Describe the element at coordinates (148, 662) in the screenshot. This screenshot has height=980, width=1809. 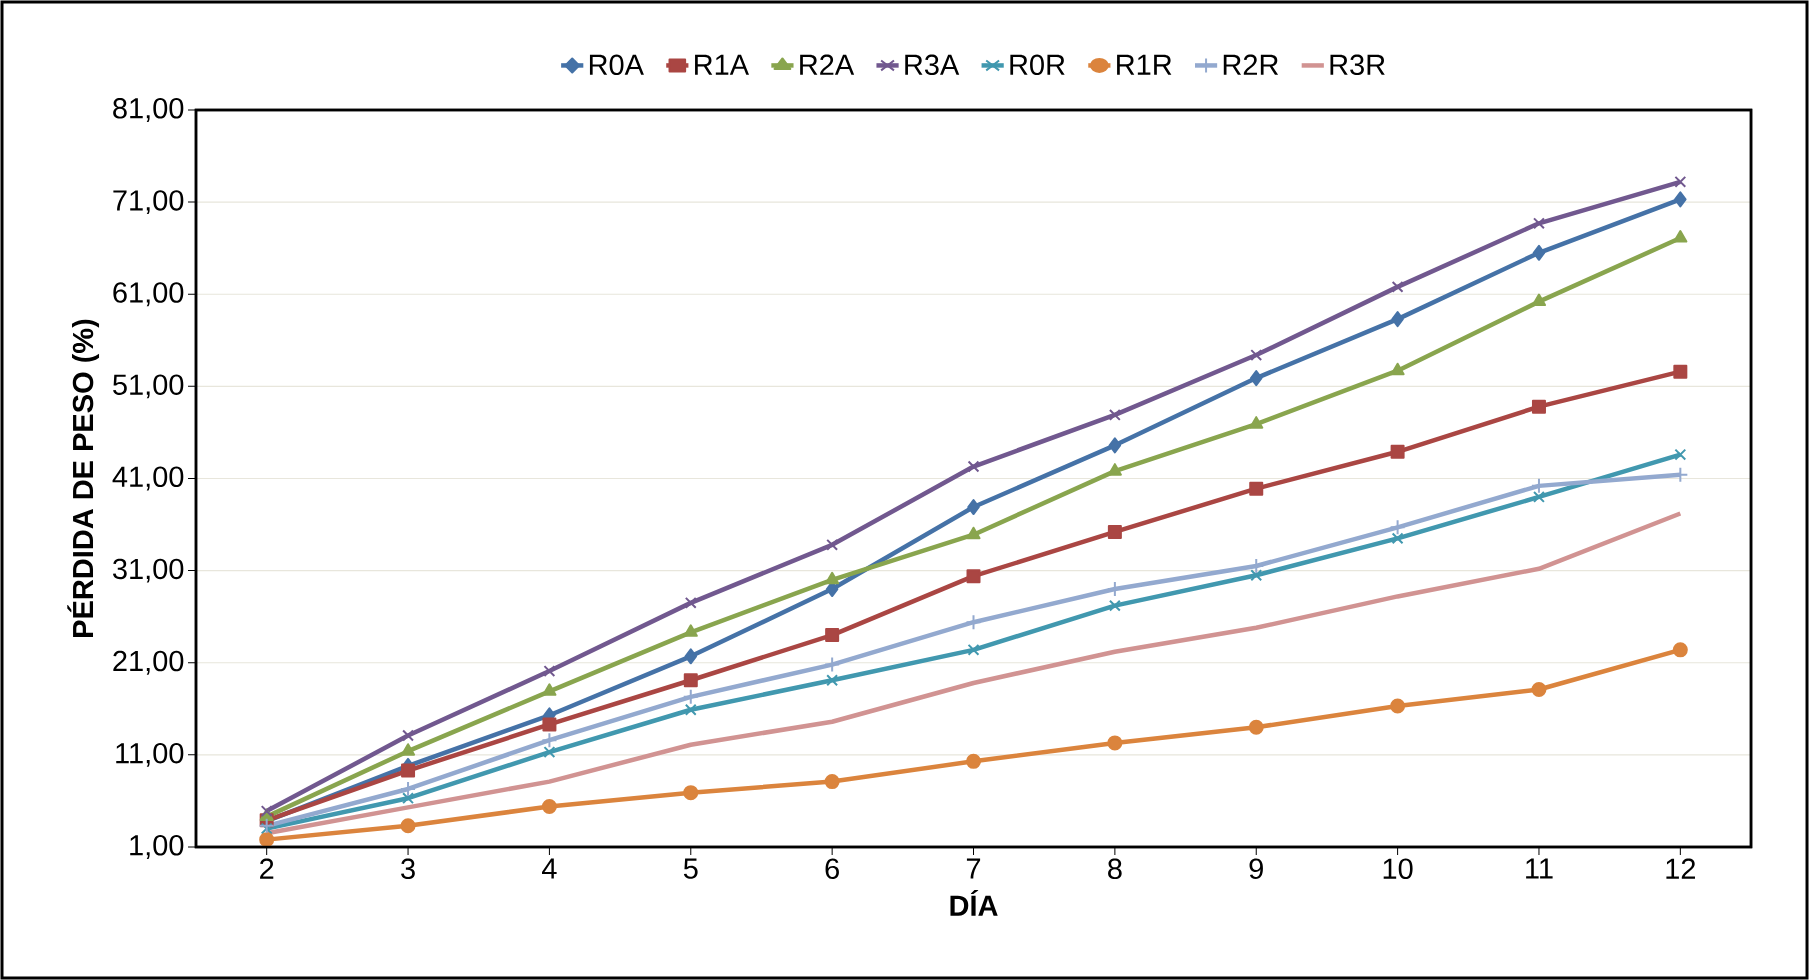
I see `y-tick-label: 21,00` at that location.